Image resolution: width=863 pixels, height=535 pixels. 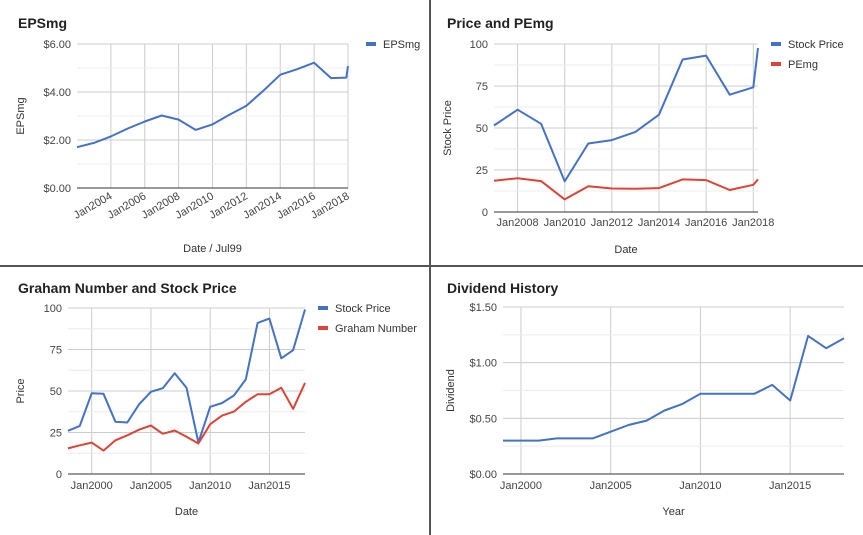 I want to click on series-line-graham-number, so click(x=186, y=417).